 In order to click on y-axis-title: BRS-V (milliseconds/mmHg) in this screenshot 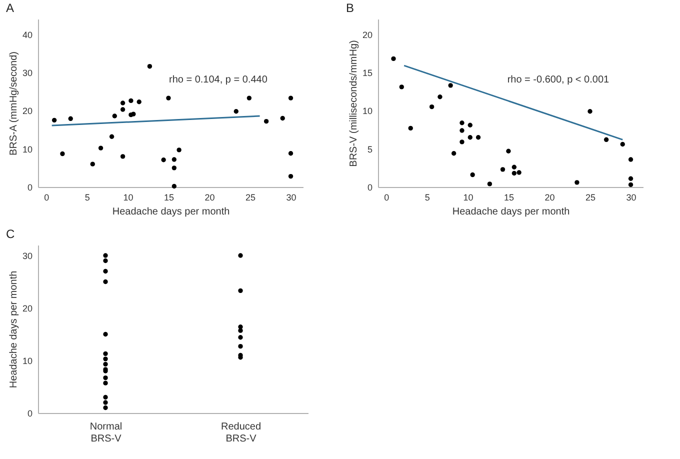, I will do `click(354, 103)`.